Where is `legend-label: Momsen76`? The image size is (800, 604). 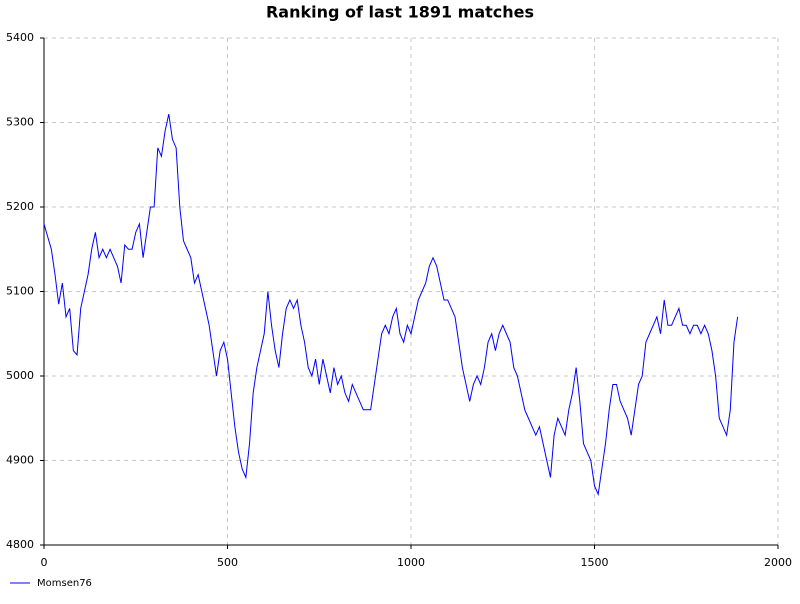 legend-label: Momsen76 is located at coordinates (64, 583).